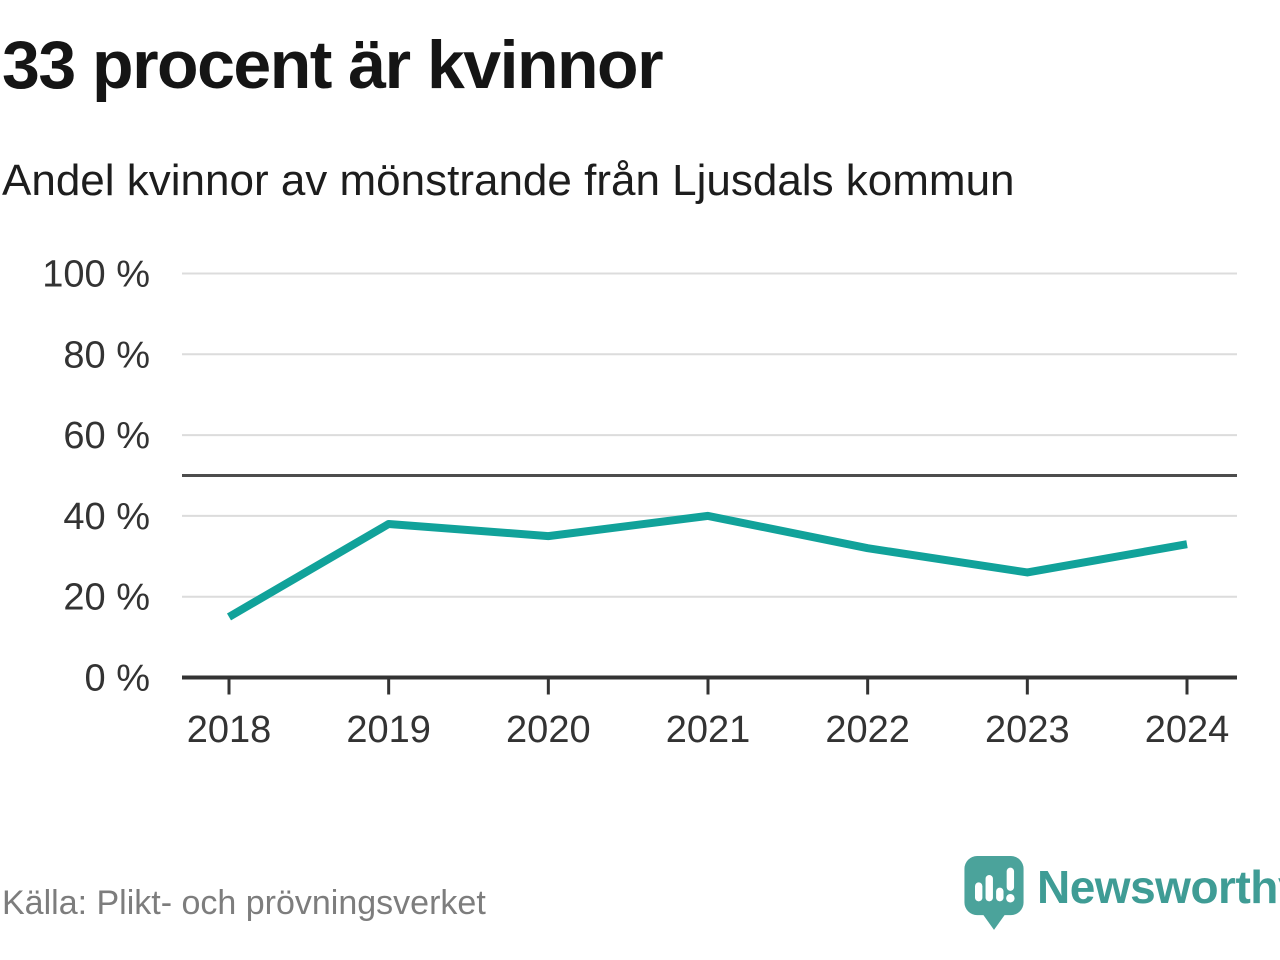  What do you see at coordinates (1010, 879) in the screenshot?
I see `logo-exclamation-bar` at bounding box center [1010, 879].